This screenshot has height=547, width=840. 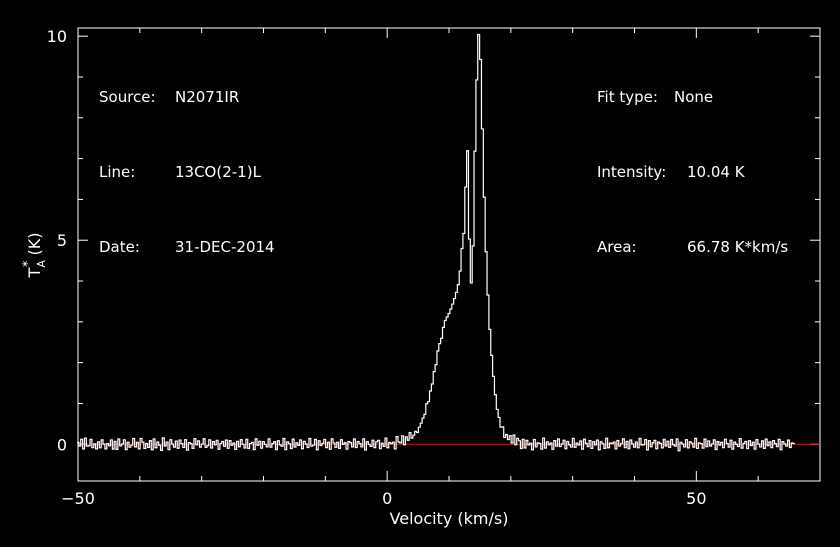 What do you see at coordinates (716, 172) in the screenshot?
I see `info-value: 10.04 K` at bounding box center [716, 172].